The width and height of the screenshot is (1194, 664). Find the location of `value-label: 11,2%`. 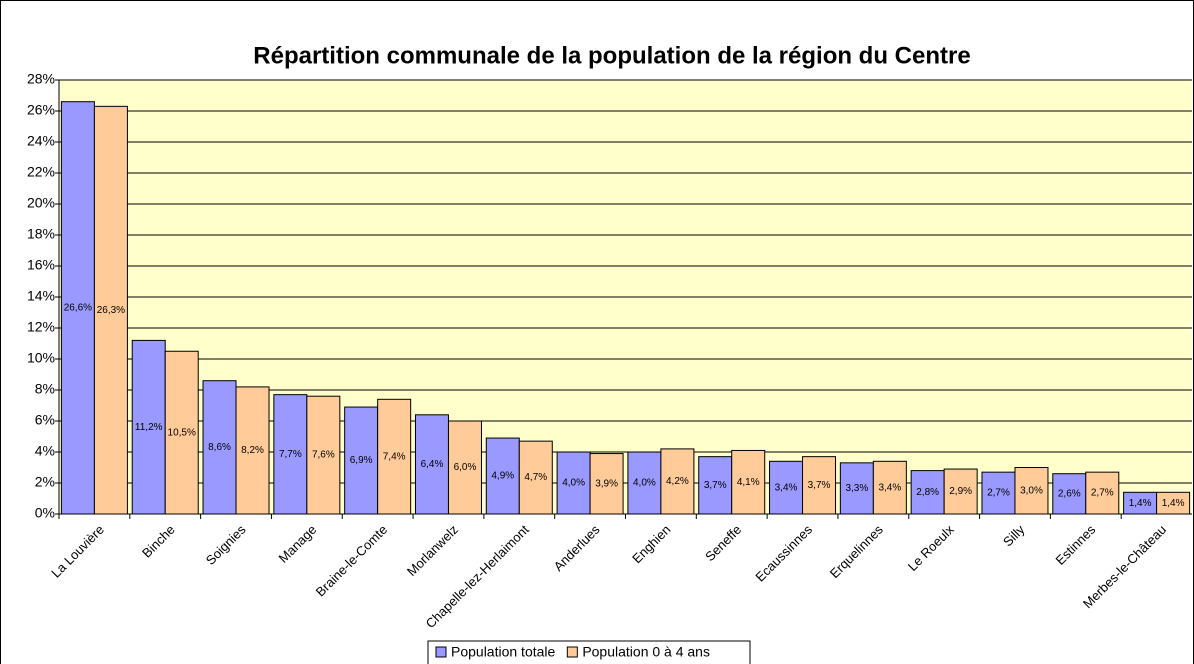

value-label: 11,2% is located at coordinates (149, 427).